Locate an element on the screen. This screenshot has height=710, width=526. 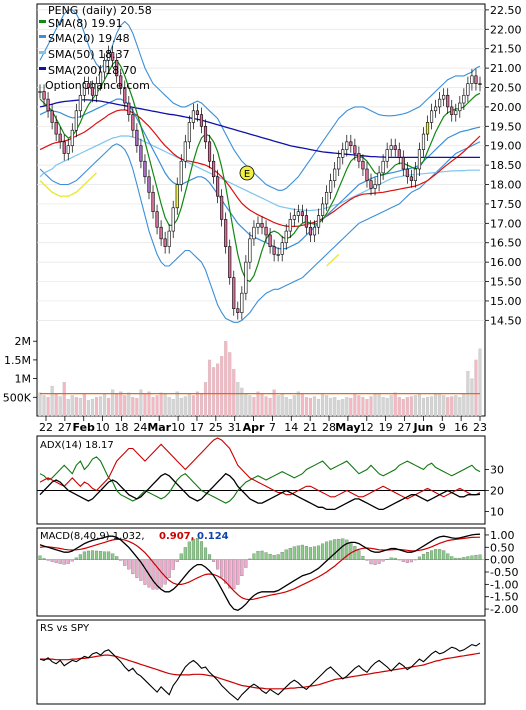
price-tick-label: 15.50 is located at coordinates (506, 282).